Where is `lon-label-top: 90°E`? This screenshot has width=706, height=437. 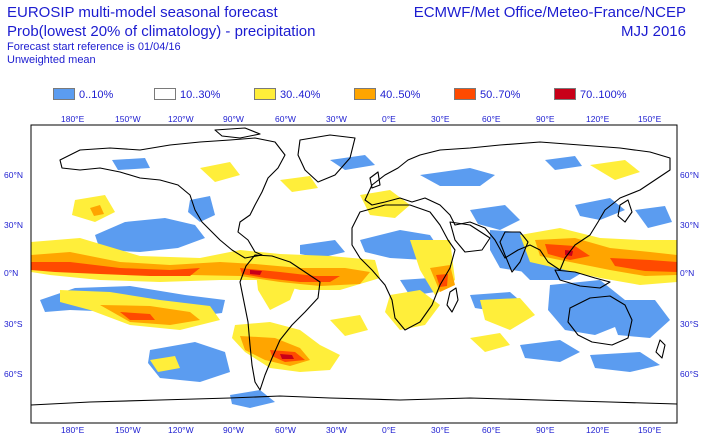
lon-label-top: 90°E is located at coordinates (545, 119).